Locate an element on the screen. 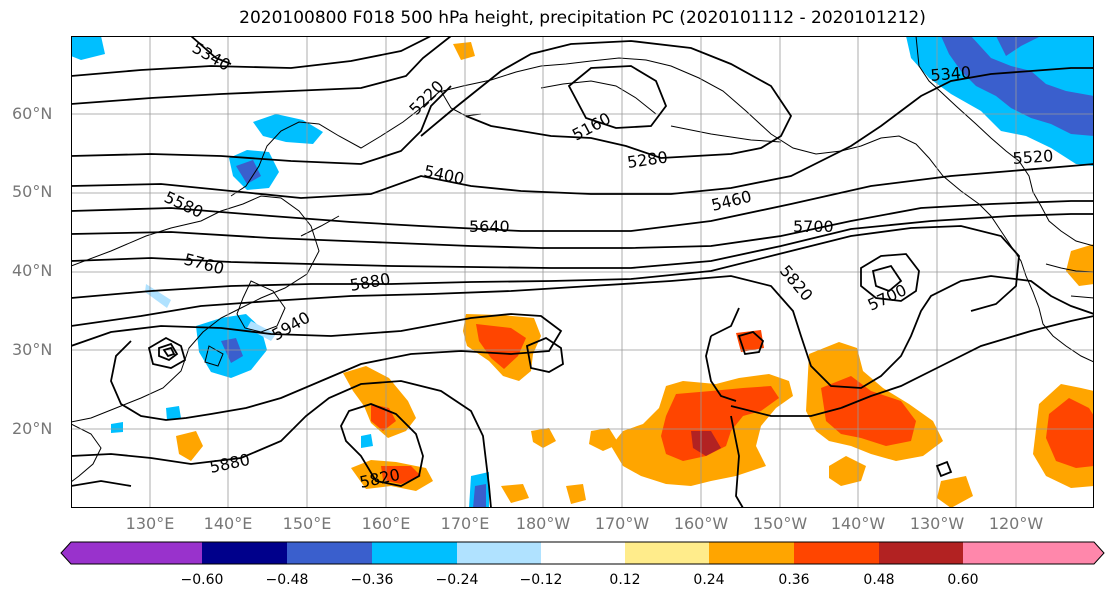 This screenshot has width=1105, height=601. lon-label-160w: 160°W is located at coordinates (701, 523).